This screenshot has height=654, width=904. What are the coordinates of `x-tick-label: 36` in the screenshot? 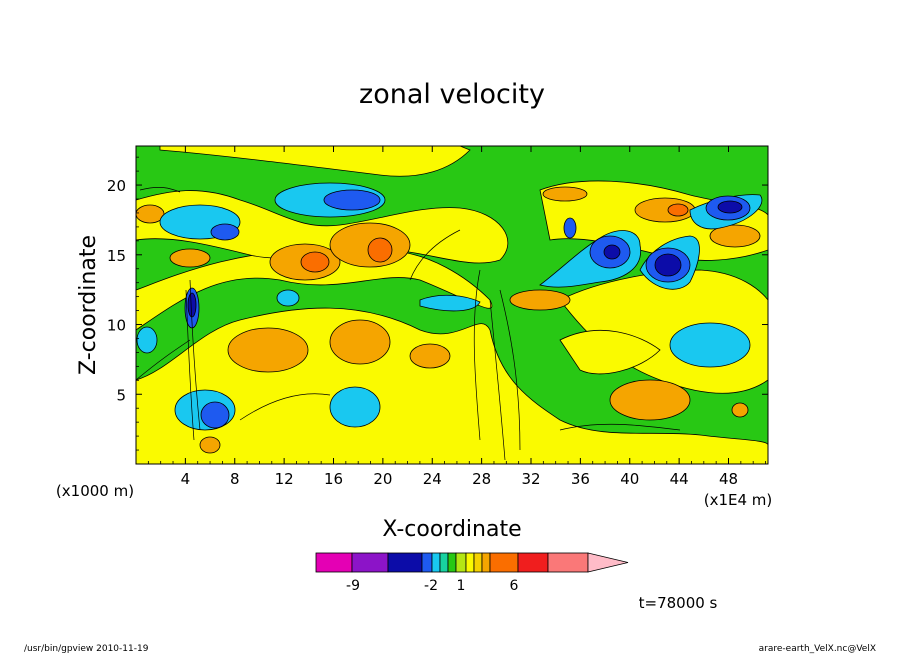 It's located at (580, 479).